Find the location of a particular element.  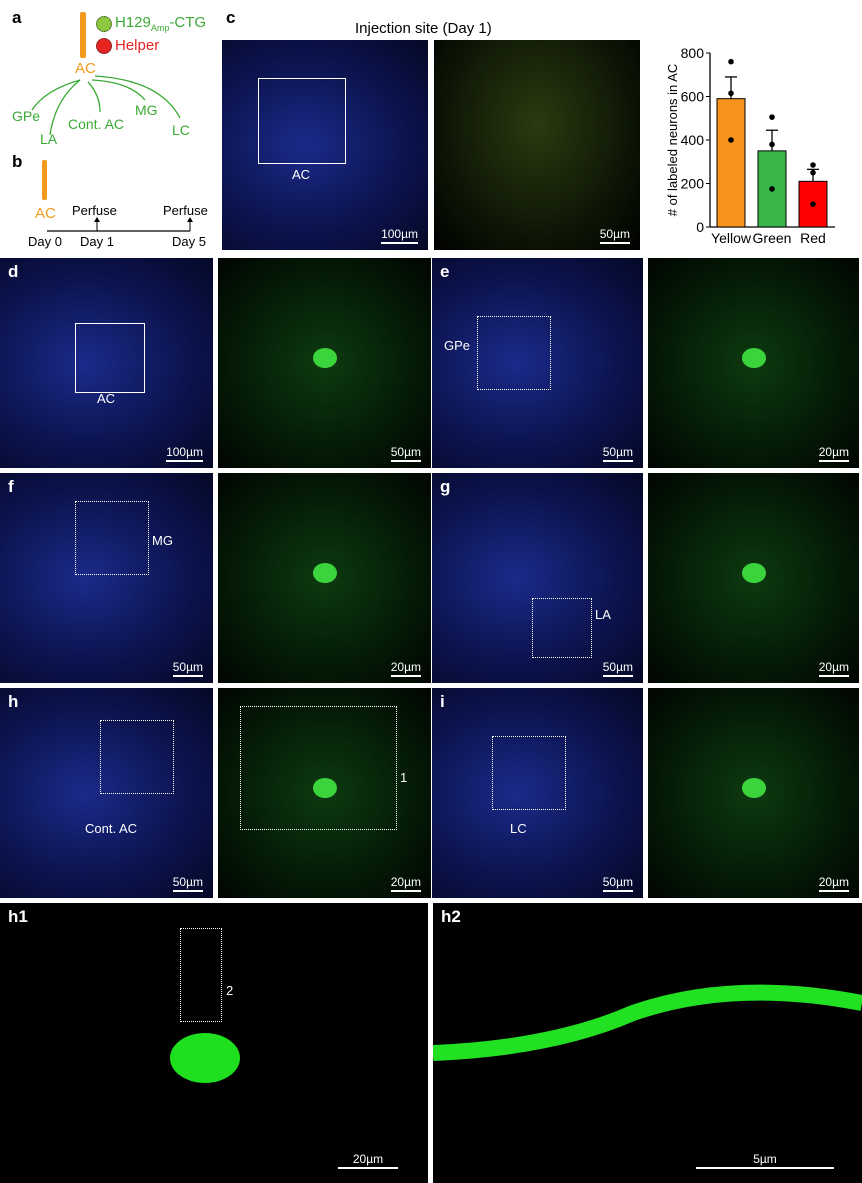

panel-f-overview-image: f MG 50µm is located at coordinates (106, 578).